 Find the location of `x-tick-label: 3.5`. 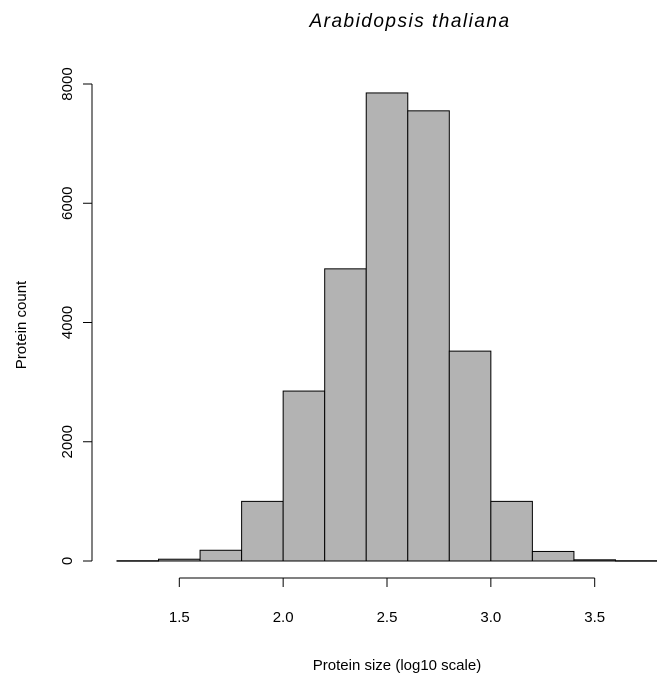

x-tick-label: 3.5 is located at coordinates (594, 617).